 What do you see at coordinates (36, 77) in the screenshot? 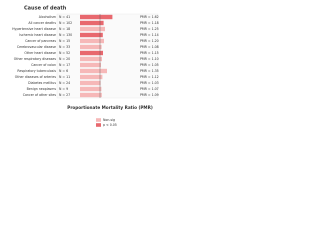
I see `category-label: Other diseases of arteries` at bounding box center [36, 77].